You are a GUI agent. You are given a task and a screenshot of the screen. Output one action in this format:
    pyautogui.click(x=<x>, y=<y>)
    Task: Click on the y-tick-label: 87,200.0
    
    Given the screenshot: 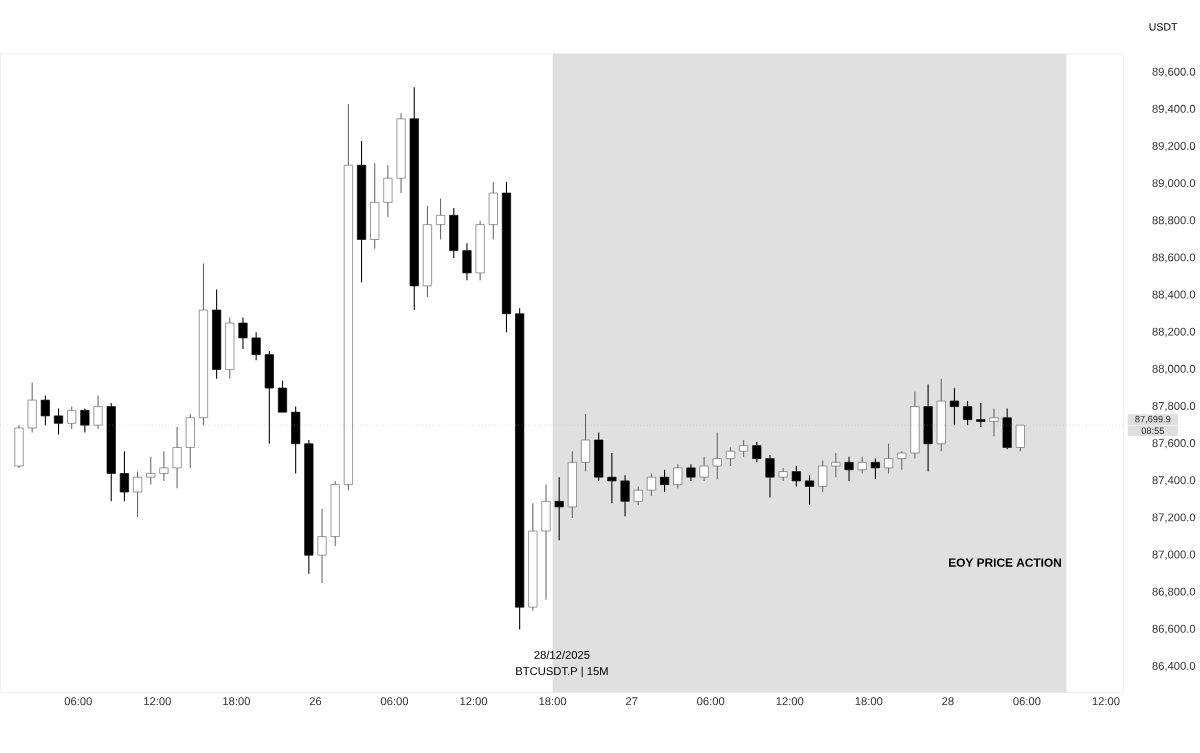 What is the action you would take?
    pyautogui.click(x=1174, y=518)
    